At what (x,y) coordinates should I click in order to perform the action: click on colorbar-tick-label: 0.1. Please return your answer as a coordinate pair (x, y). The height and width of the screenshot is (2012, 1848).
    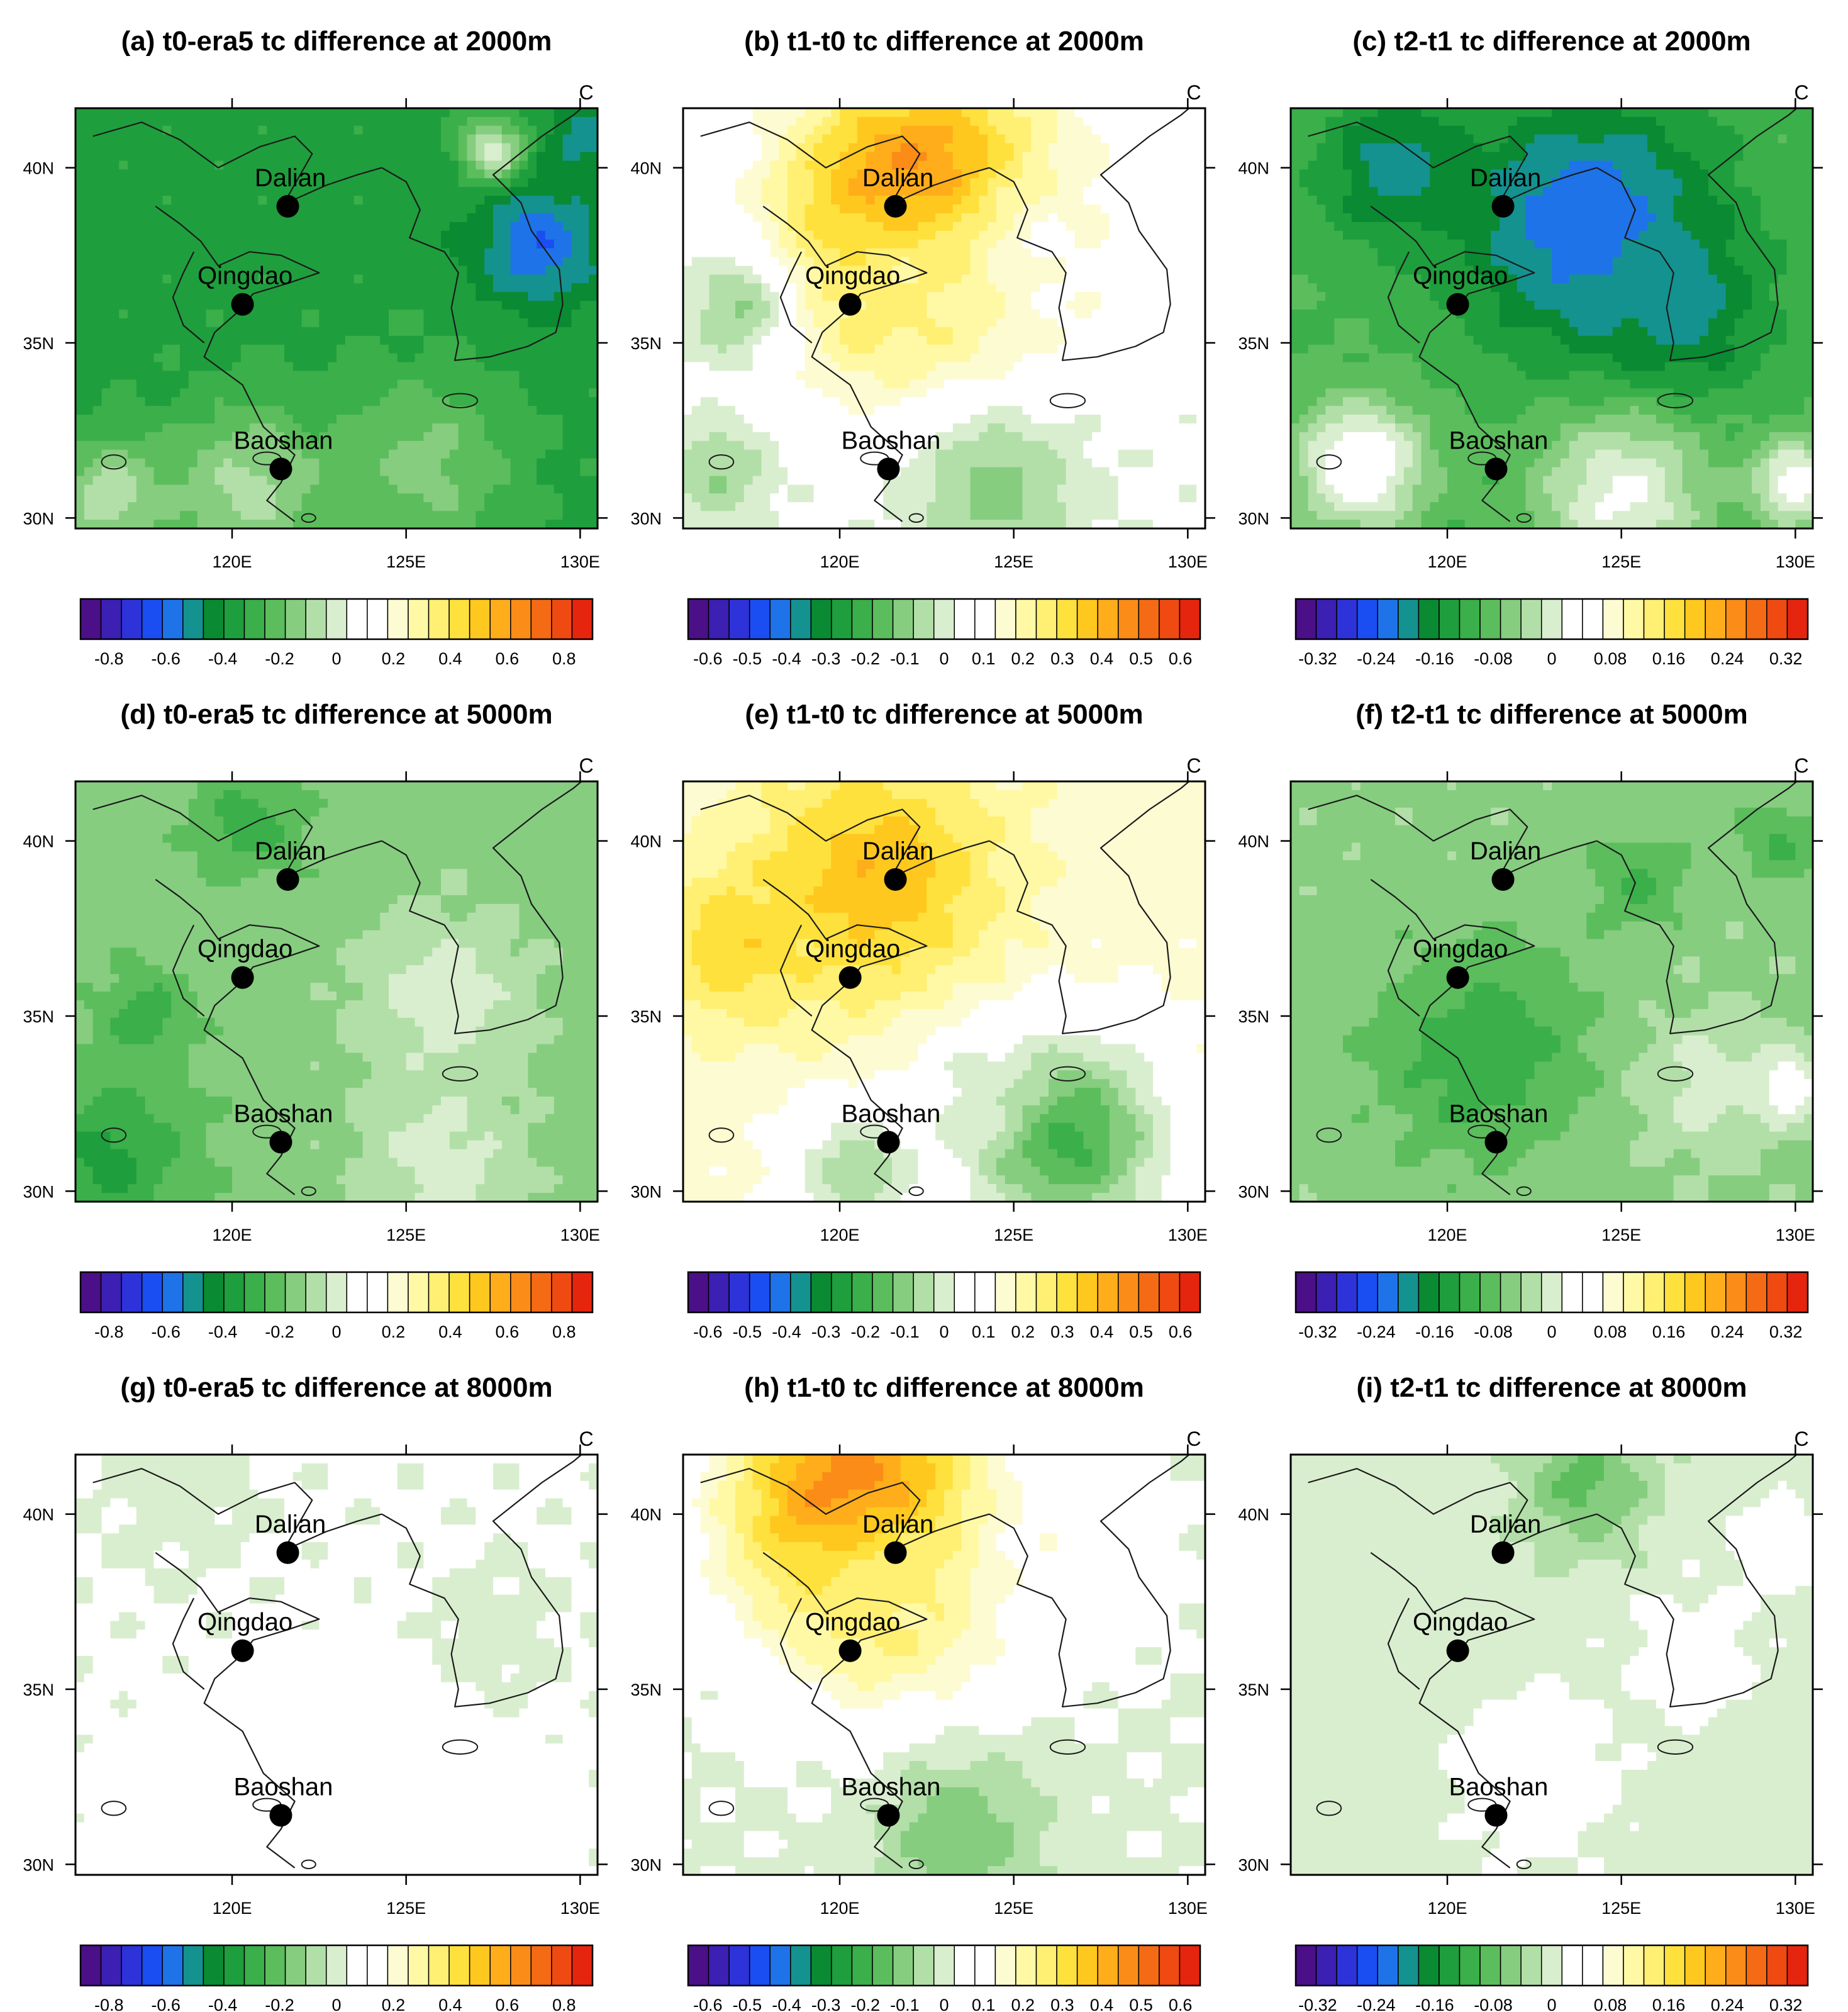
    Looking at the image, I should click on (984, 658).